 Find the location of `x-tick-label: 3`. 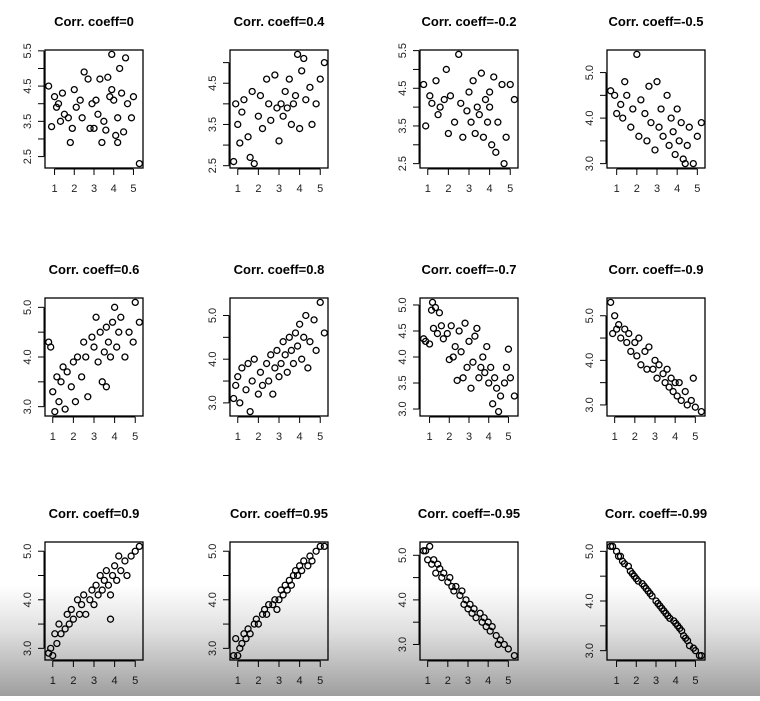

x-tick-label: 3 is located at coordinates (469, 189).